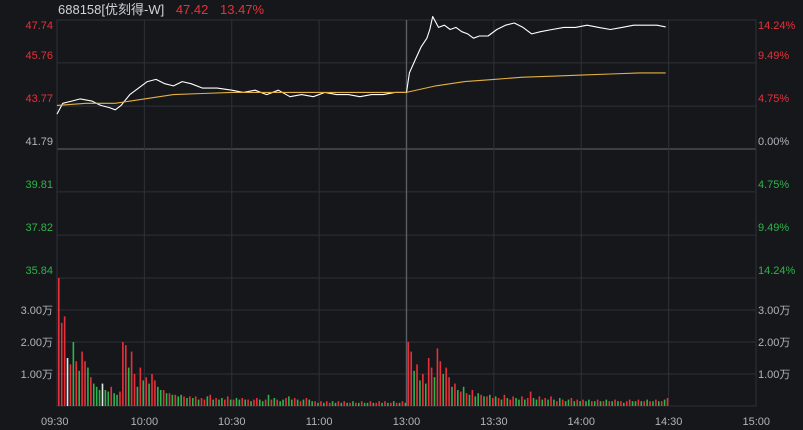  What do you see at coordinates (145, 422) in the screenshot?
I see `time-tick-label: 10:00` at bounding box center [145, 422].